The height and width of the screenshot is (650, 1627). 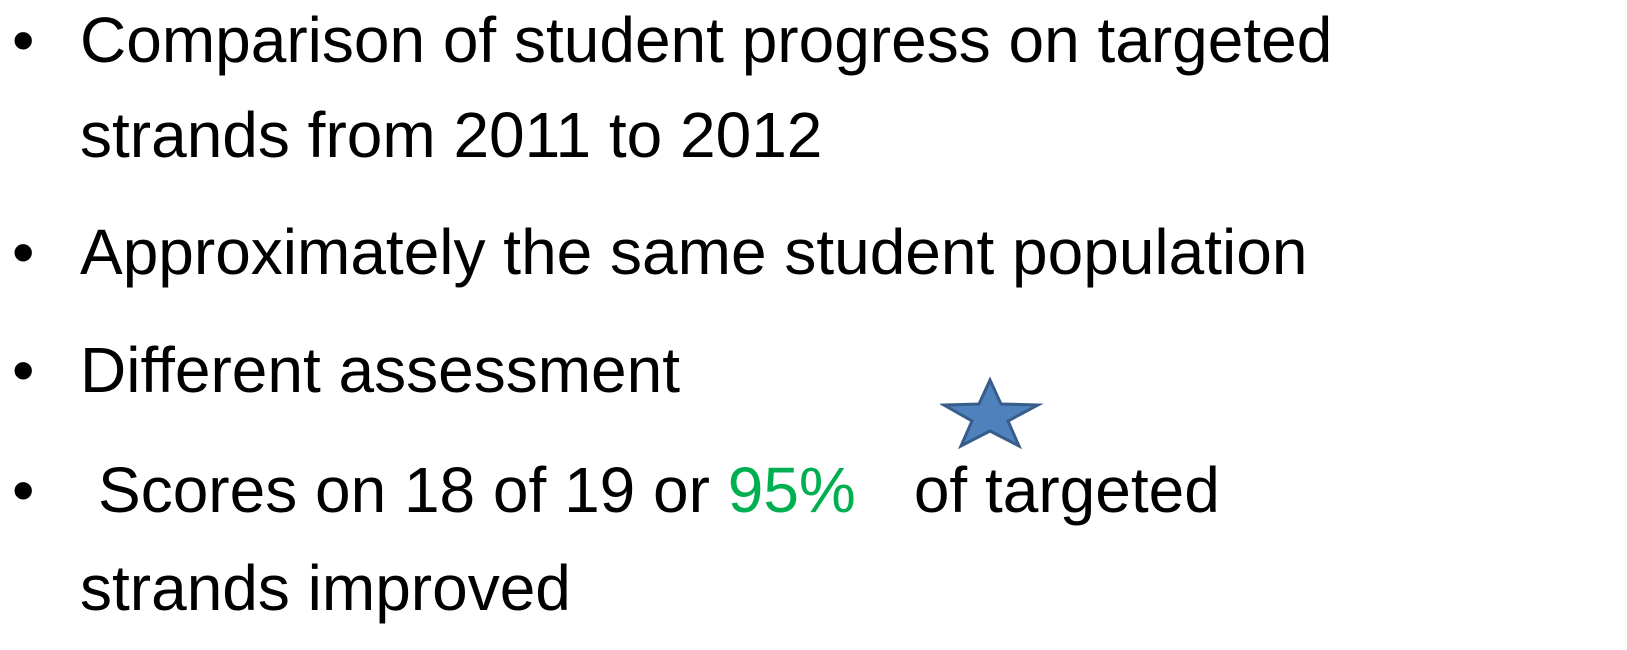 I want to click on bullet-text: Scores on 18 of 19 or 95% of targeted, so click(x=650, y=490).